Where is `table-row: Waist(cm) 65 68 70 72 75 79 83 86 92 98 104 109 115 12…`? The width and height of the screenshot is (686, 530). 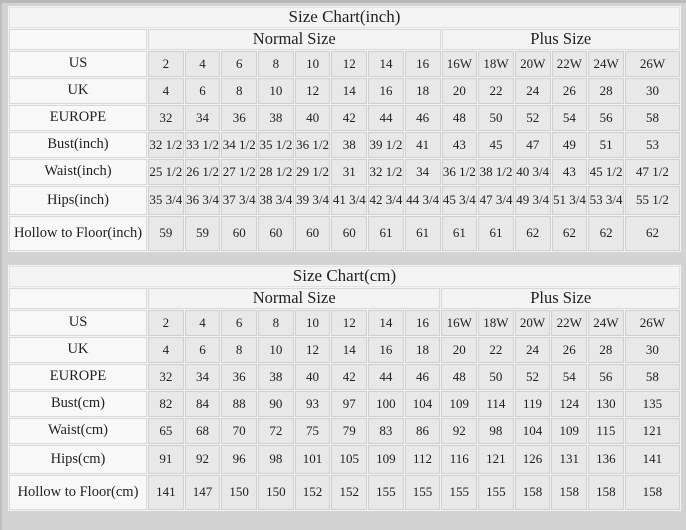 table-row: Waist(cm) 65 68 70 72 75 79 83 86 92 98 104 109 115 12… is located at coordinates (344, 431).